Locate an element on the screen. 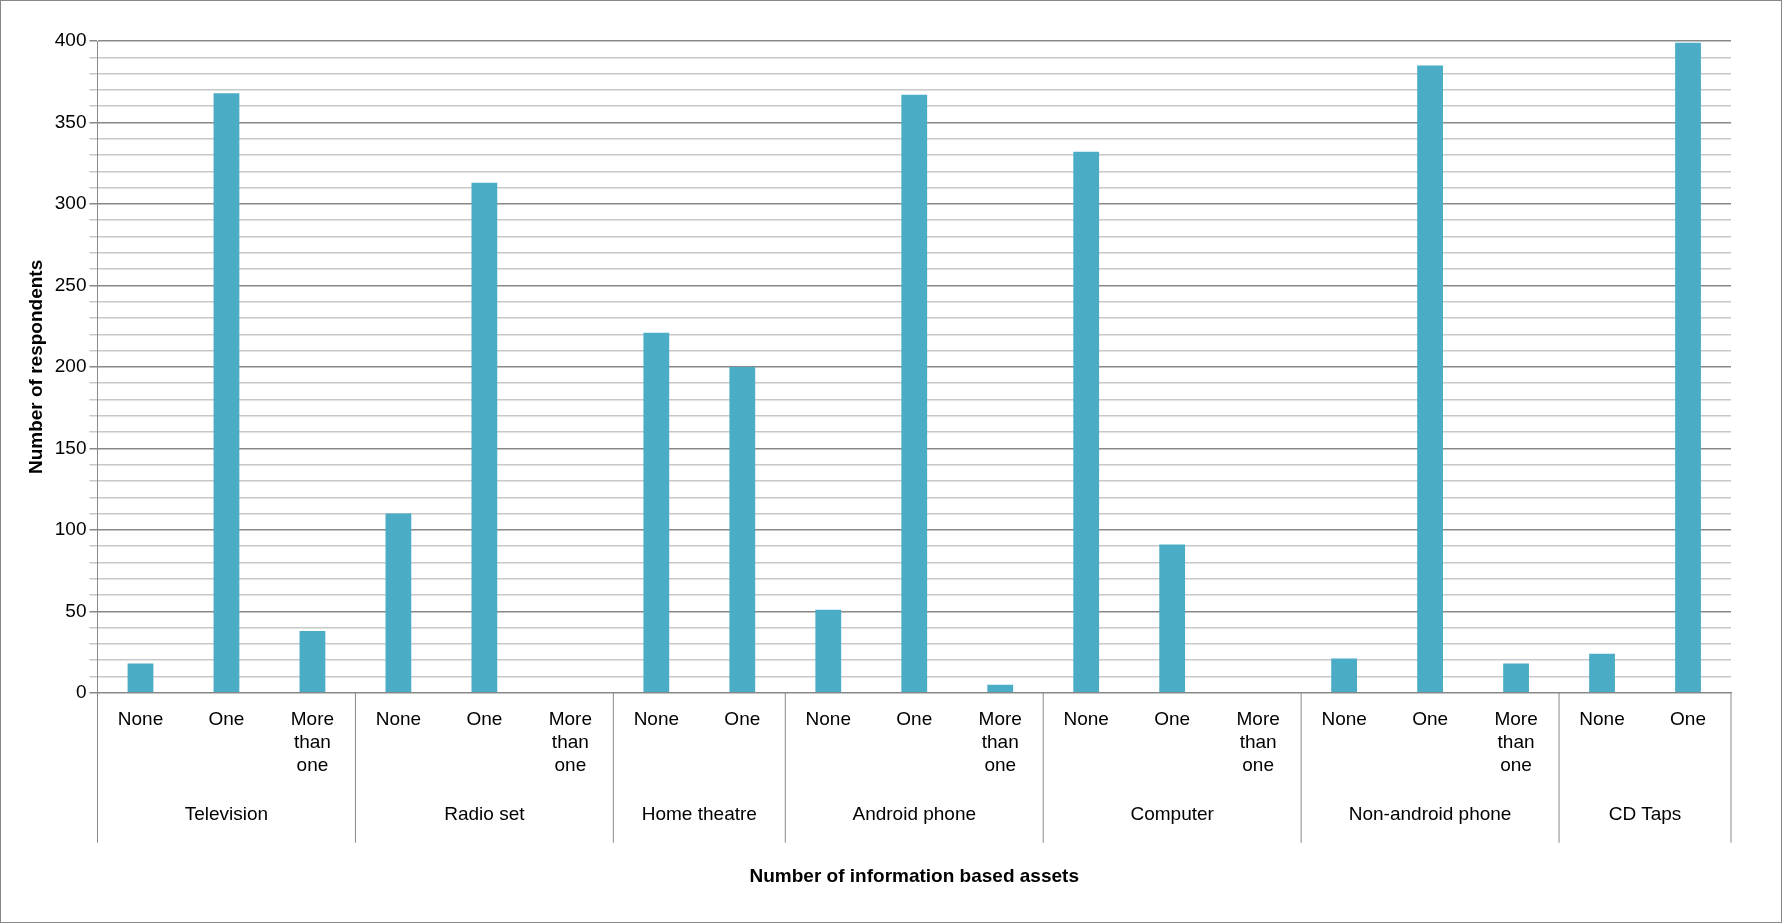 The image size is (1782, 923). y-tick-label: 300 is located at coordinates (70, 203).